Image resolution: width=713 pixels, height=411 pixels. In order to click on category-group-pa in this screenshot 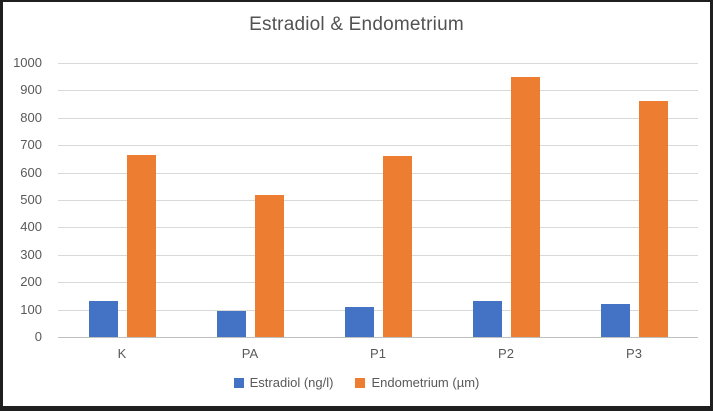, I will do `click(250, 200)`.